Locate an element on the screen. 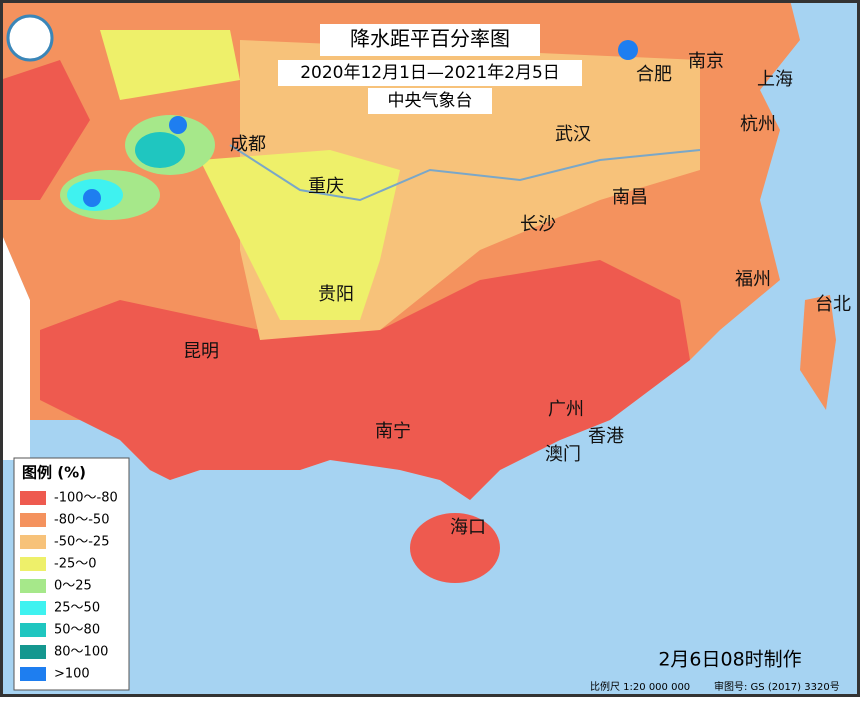 The height and width of the screenshot is (701, 860). legend-label: -50～-25 is located at coordinates (81, 542).